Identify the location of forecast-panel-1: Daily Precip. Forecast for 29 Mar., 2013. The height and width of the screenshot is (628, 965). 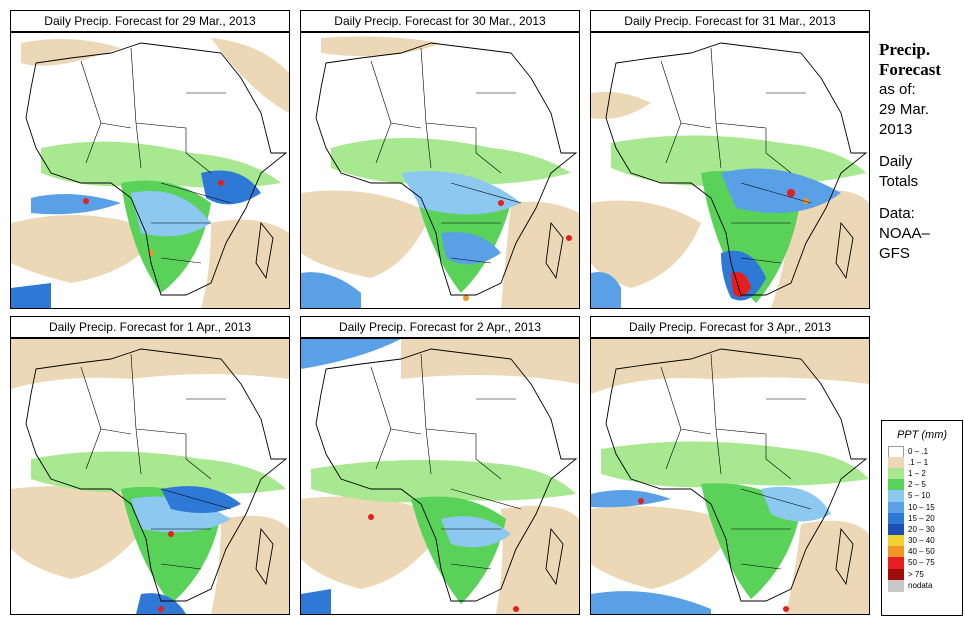
(150, 159).